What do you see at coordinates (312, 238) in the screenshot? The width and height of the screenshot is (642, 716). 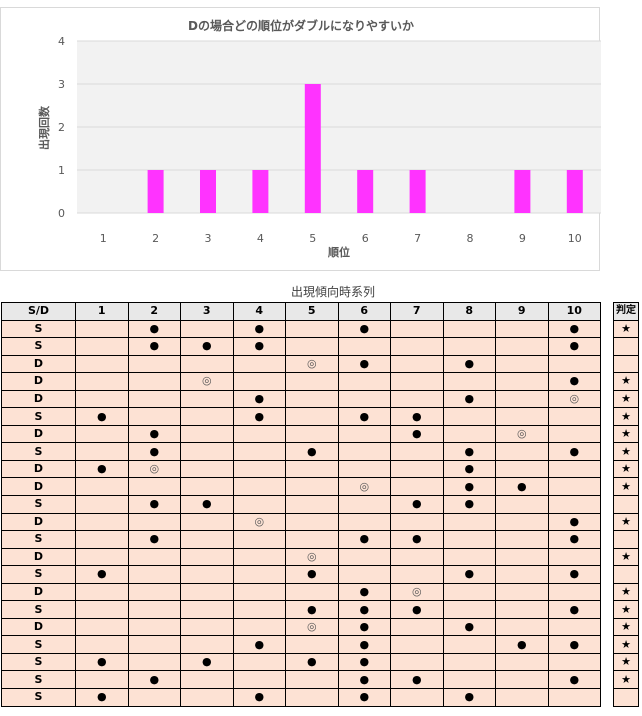 I see `x-tick-label: 5` at bounding box center [312, 238].